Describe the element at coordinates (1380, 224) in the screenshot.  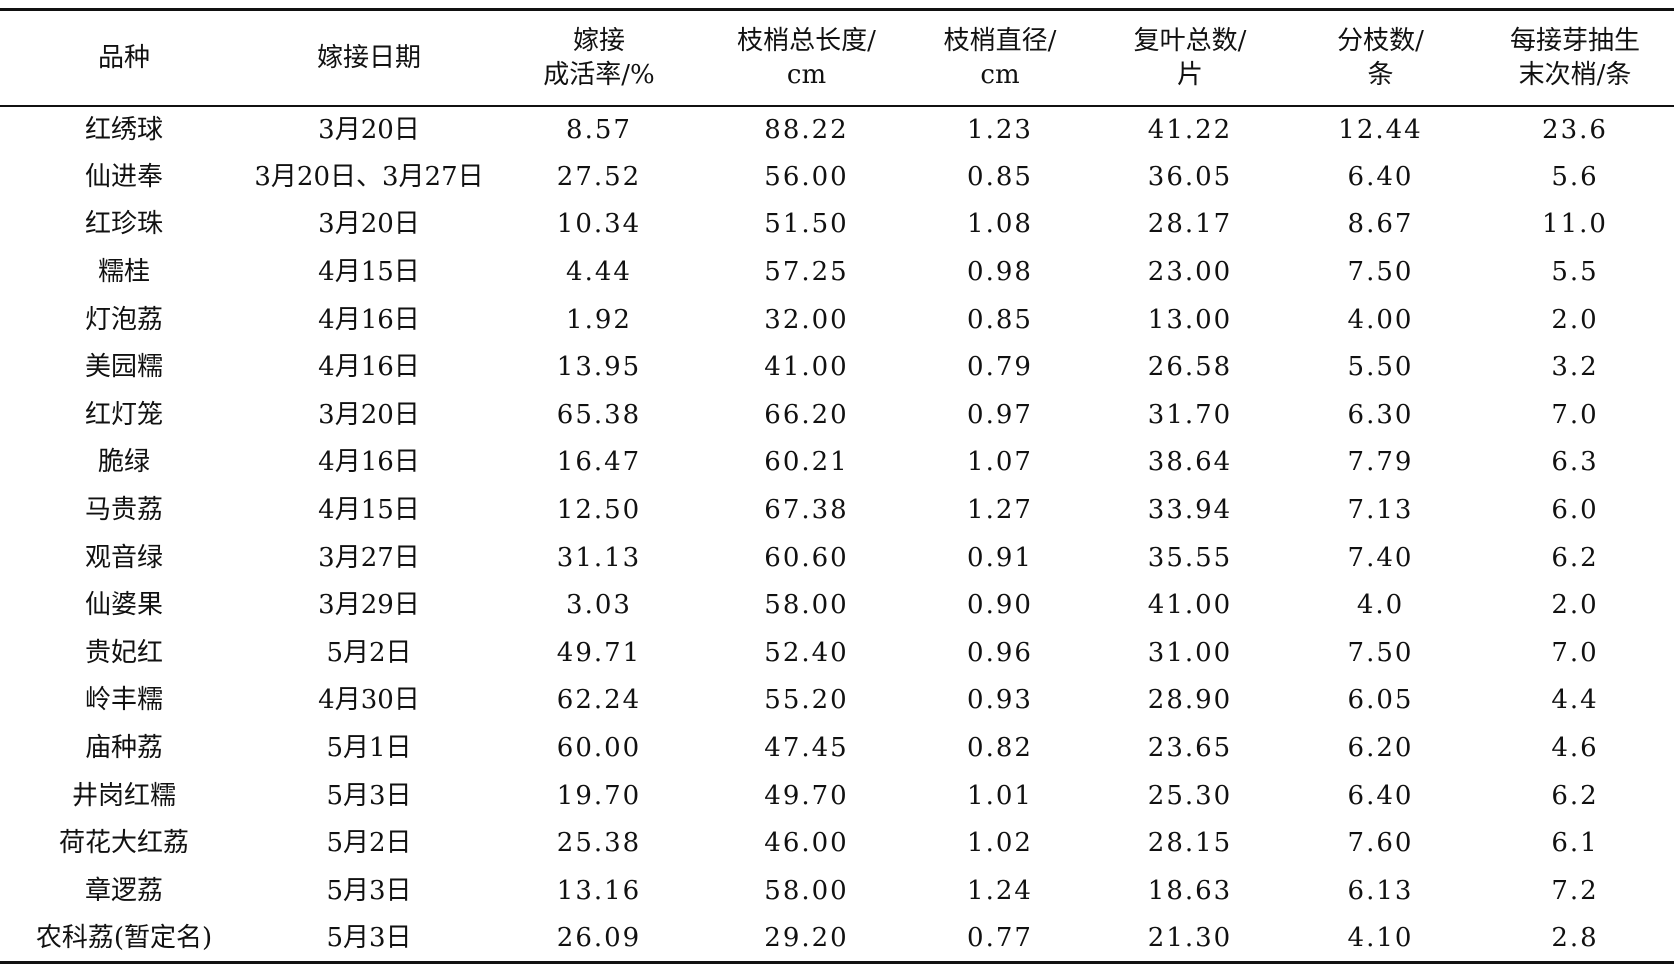
I see `number-cell: 8.67` at that location.